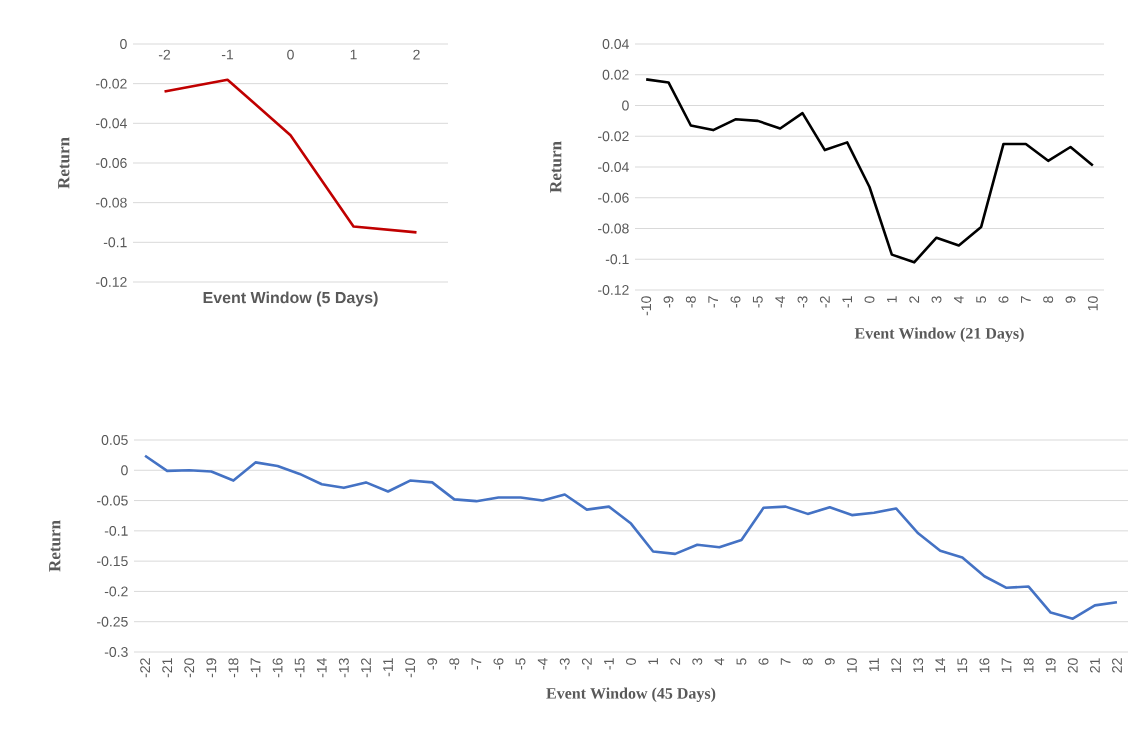 The image size is (1145, 746). What do you see at coordinates (277, 668) in the screenshot?
I see `x-tick-label: -16` at bounding box center [277, 668].